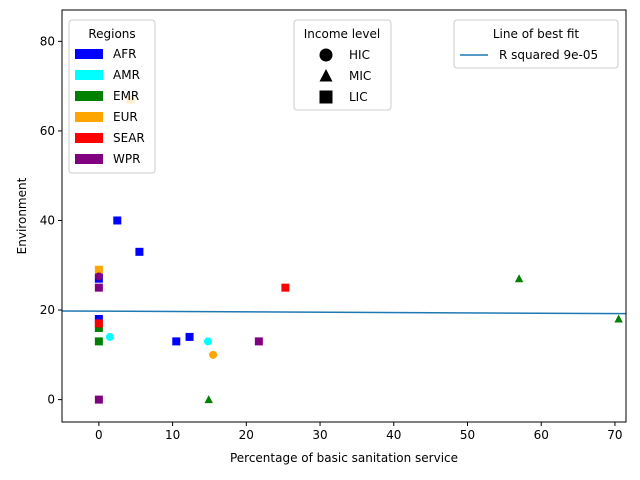 The image size is (640, 480). I want to click on legend-label: LIC, so click(358, 97).